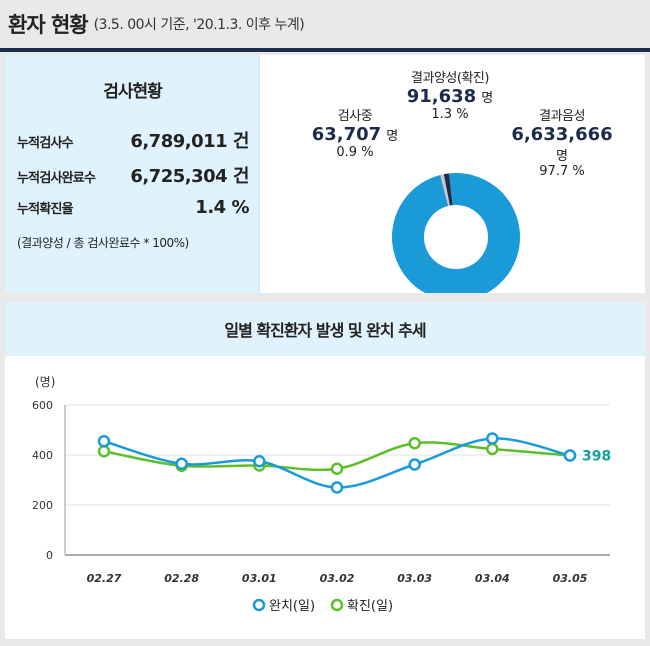 The image size is (650, 646). I want to click on donut-label-testing: 검사중 63,707 명 0.9 %, so click(355, 132).